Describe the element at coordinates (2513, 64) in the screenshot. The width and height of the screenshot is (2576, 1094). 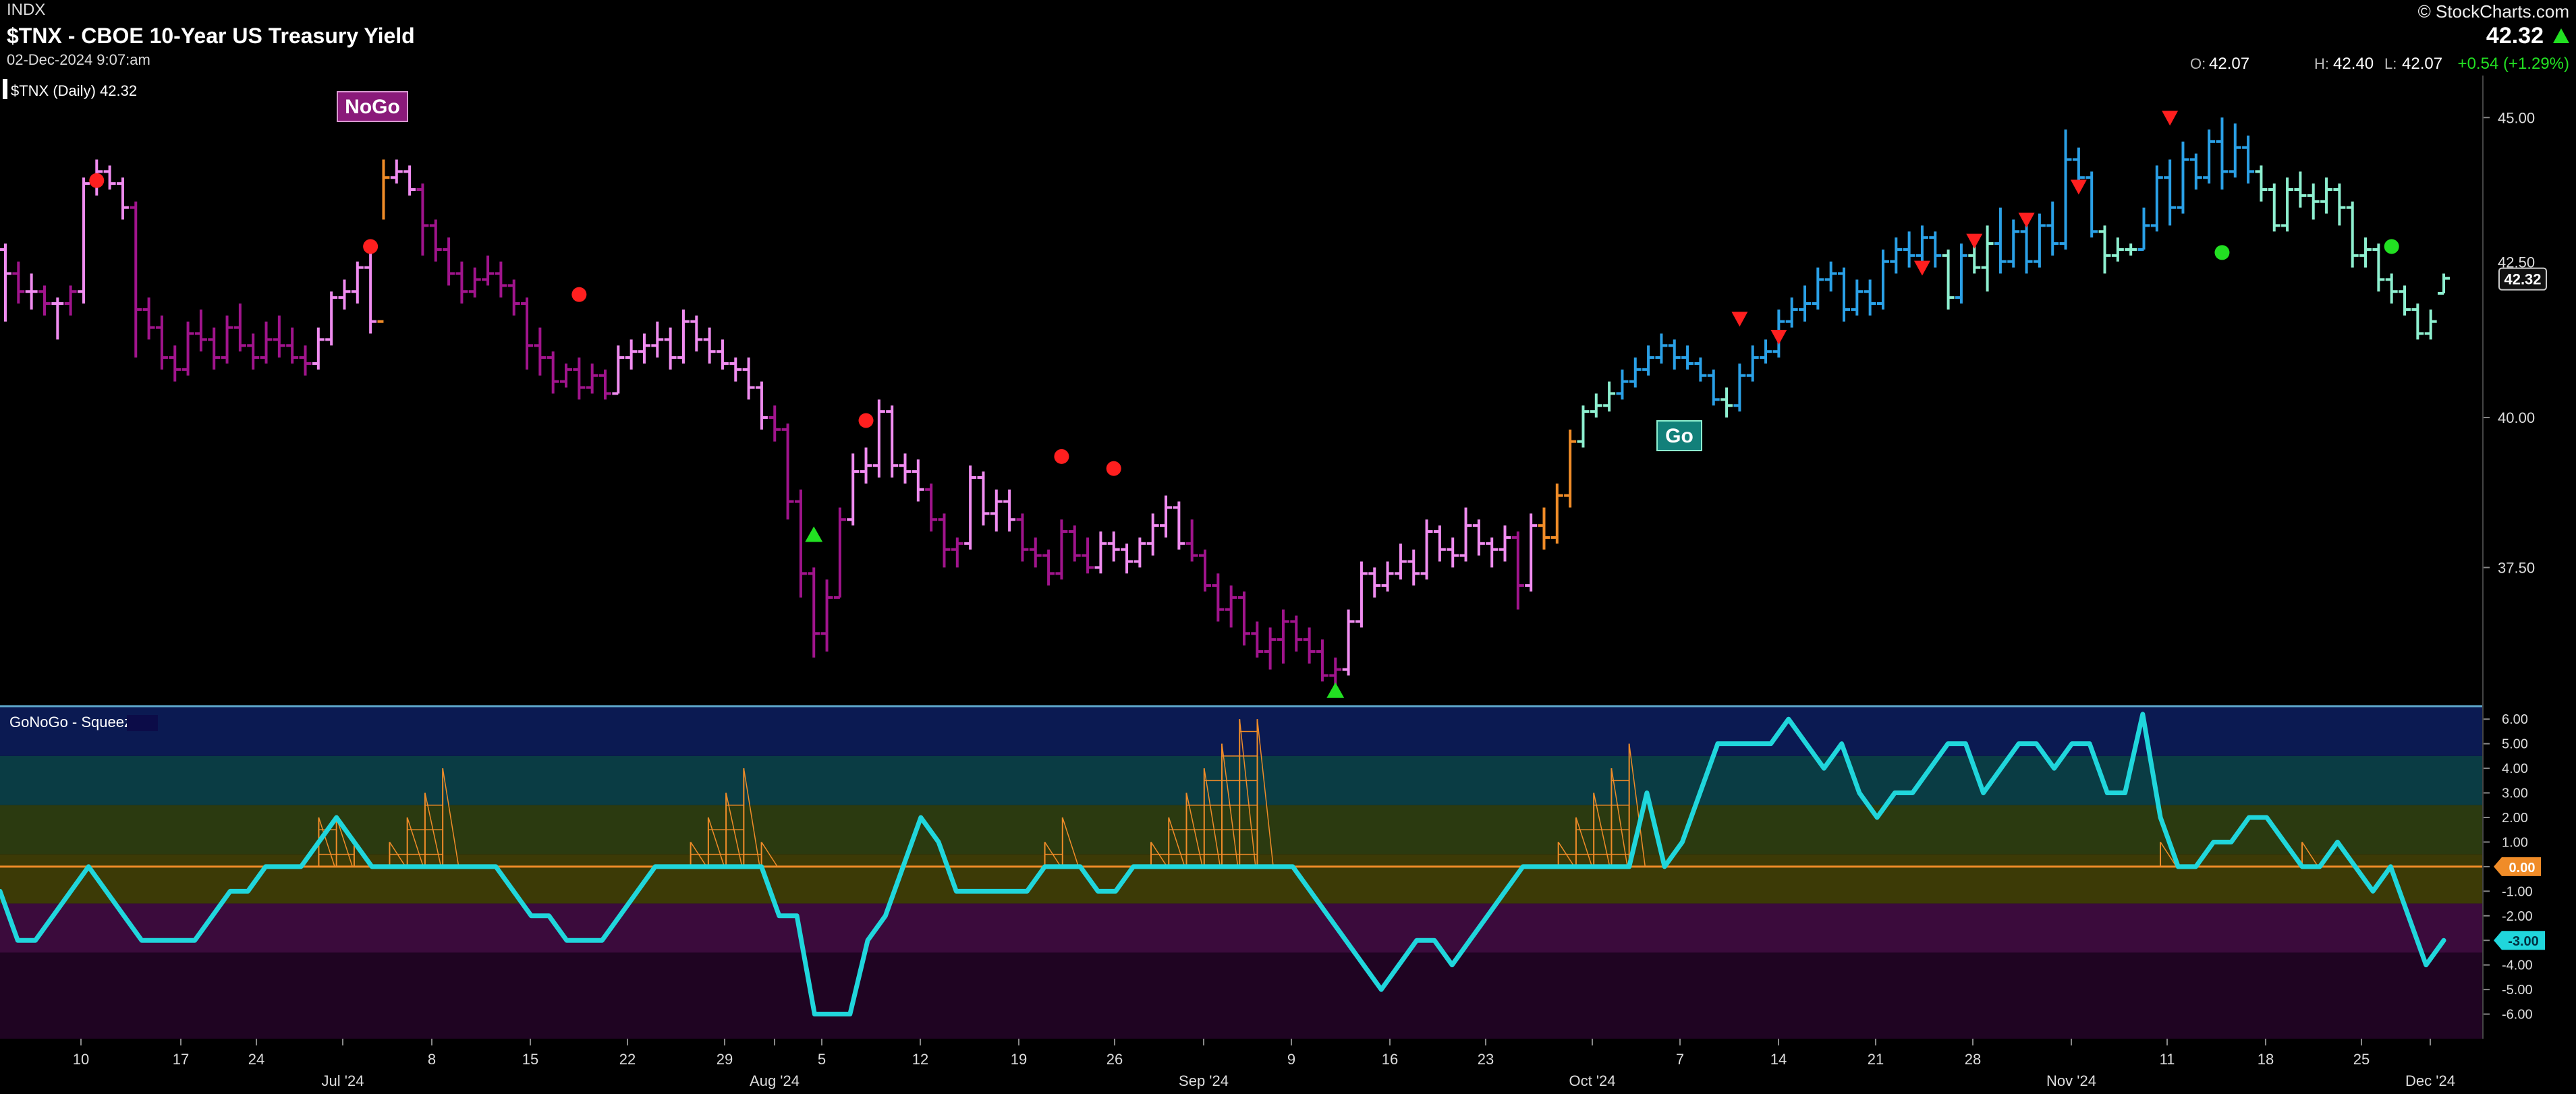
I see `change-value: +0.54 (+1.29%)` at that location.